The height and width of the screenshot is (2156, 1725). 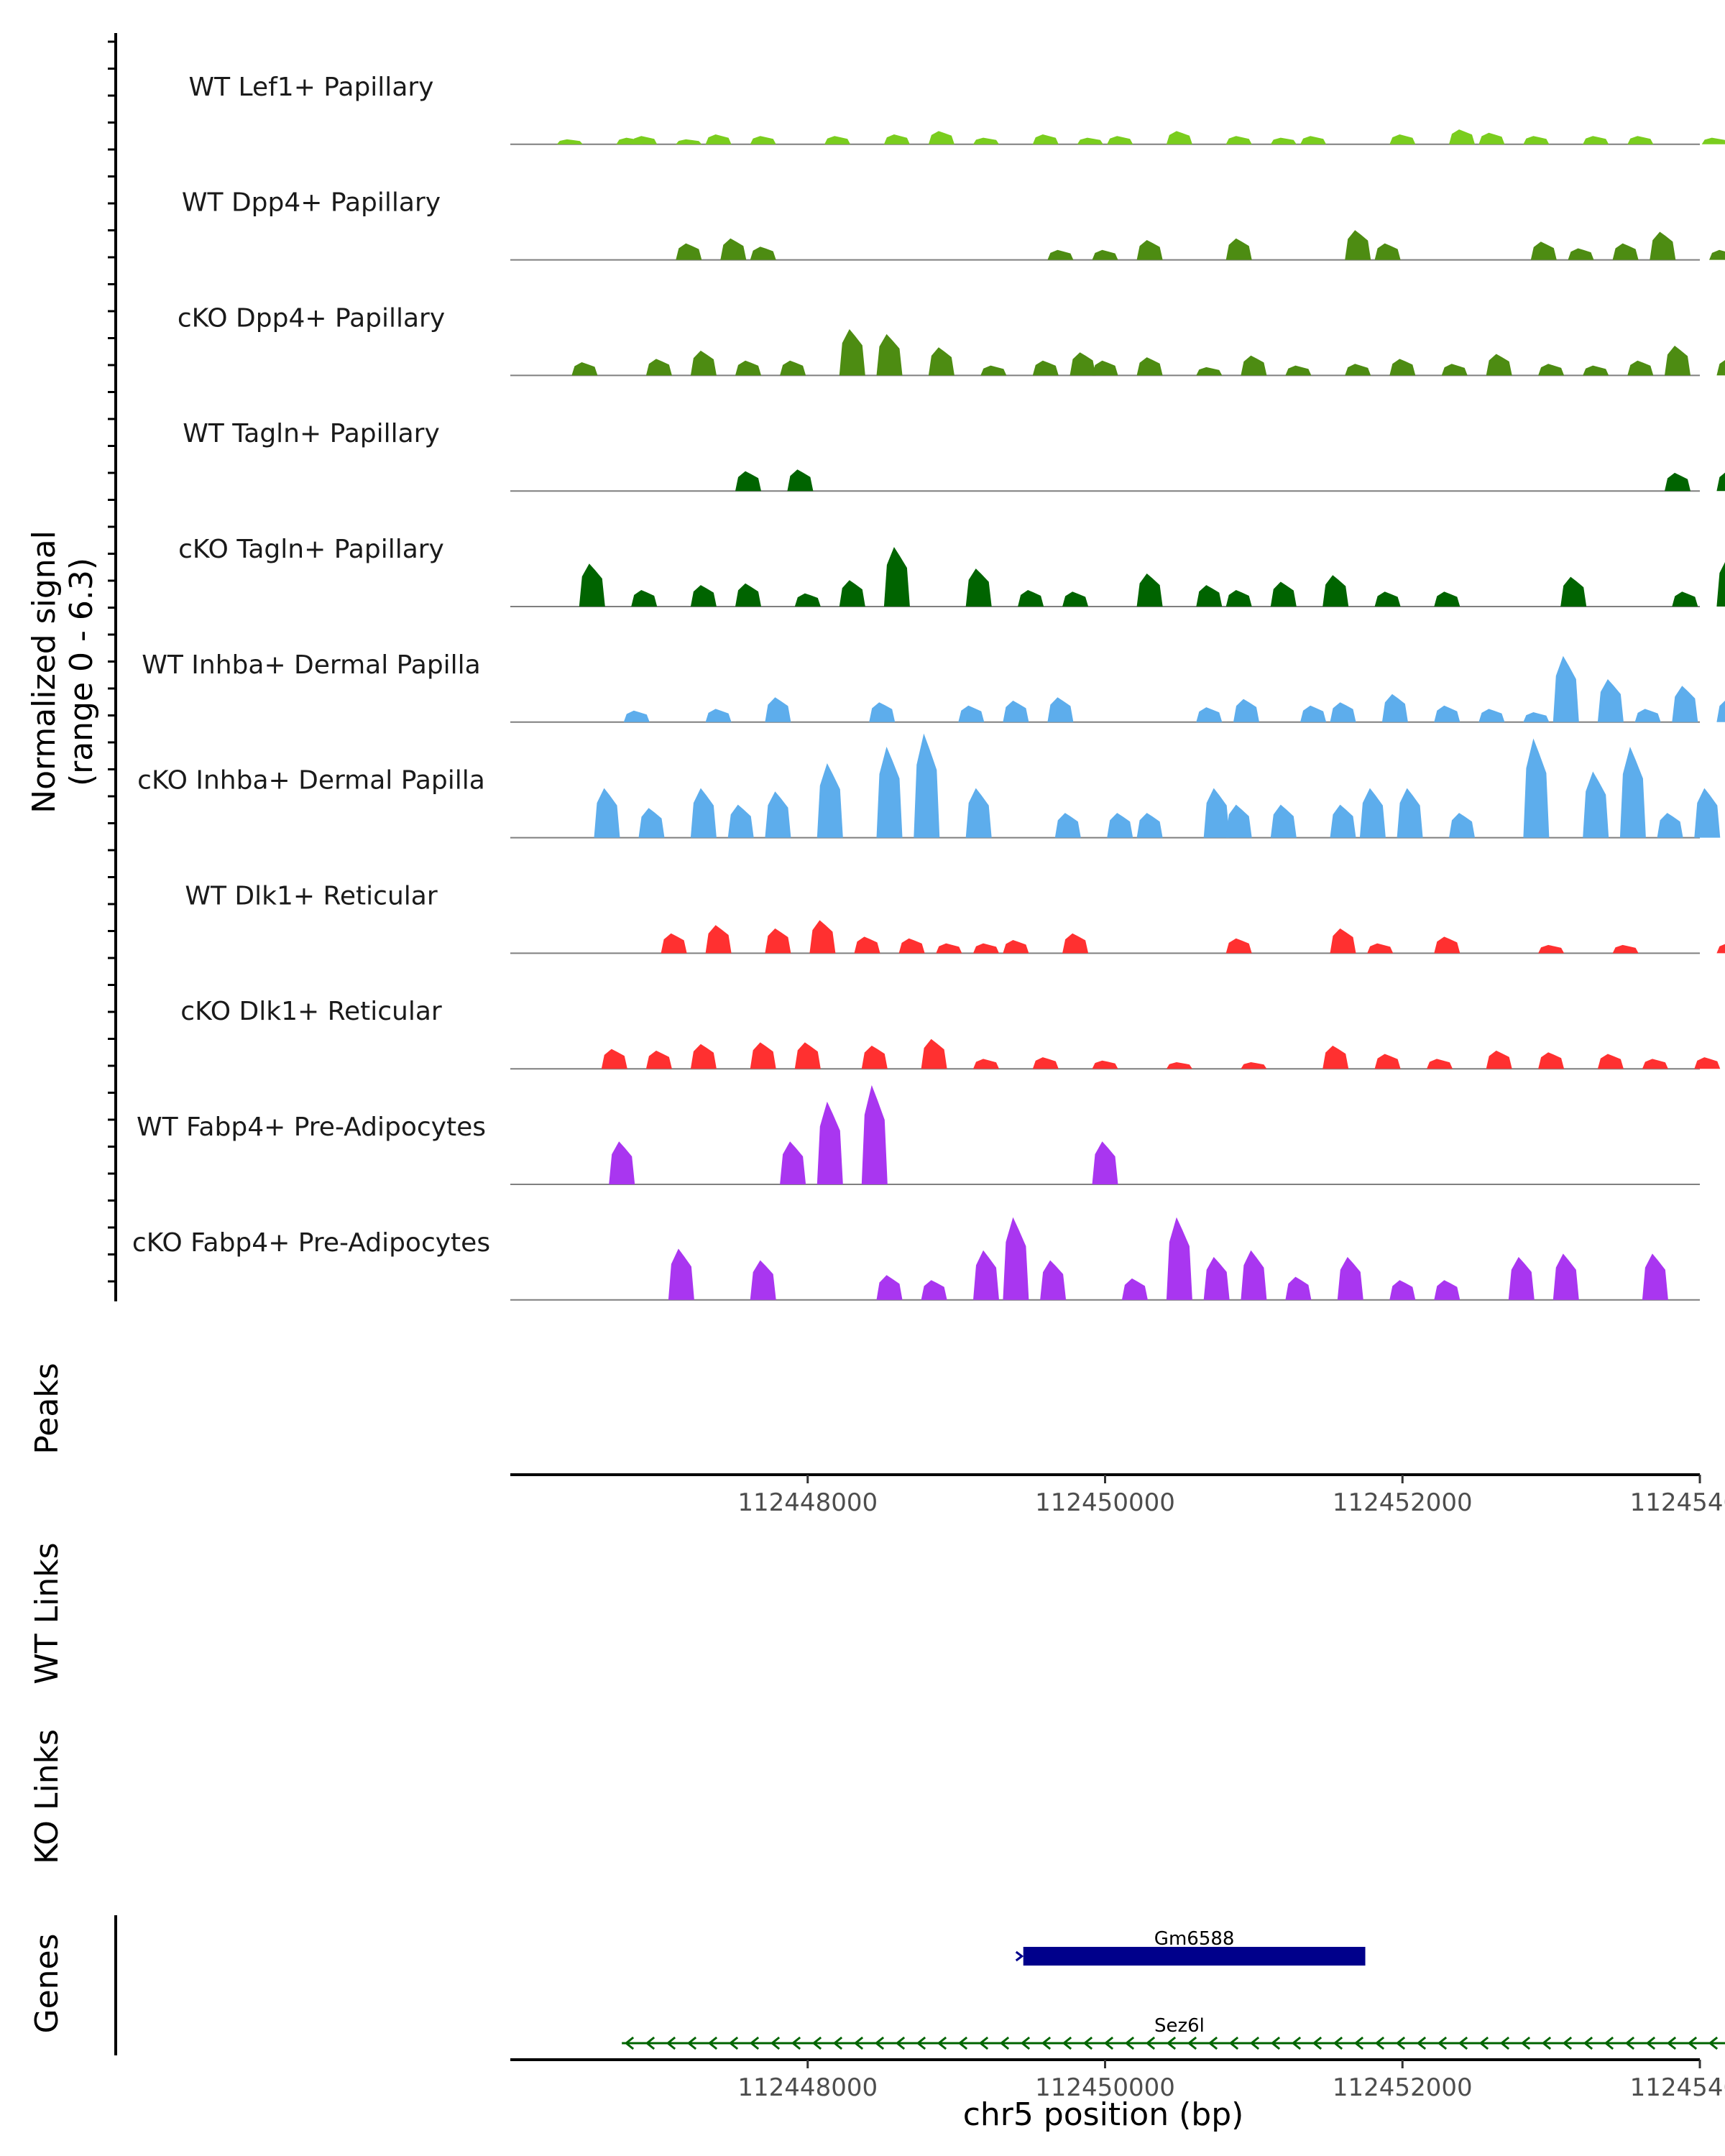 What do you see at coordinates (311, 781) in the screenshot?
I see `track-label: cKO Inhba+ Dermal Papilla` at bounding box center [311, 781].